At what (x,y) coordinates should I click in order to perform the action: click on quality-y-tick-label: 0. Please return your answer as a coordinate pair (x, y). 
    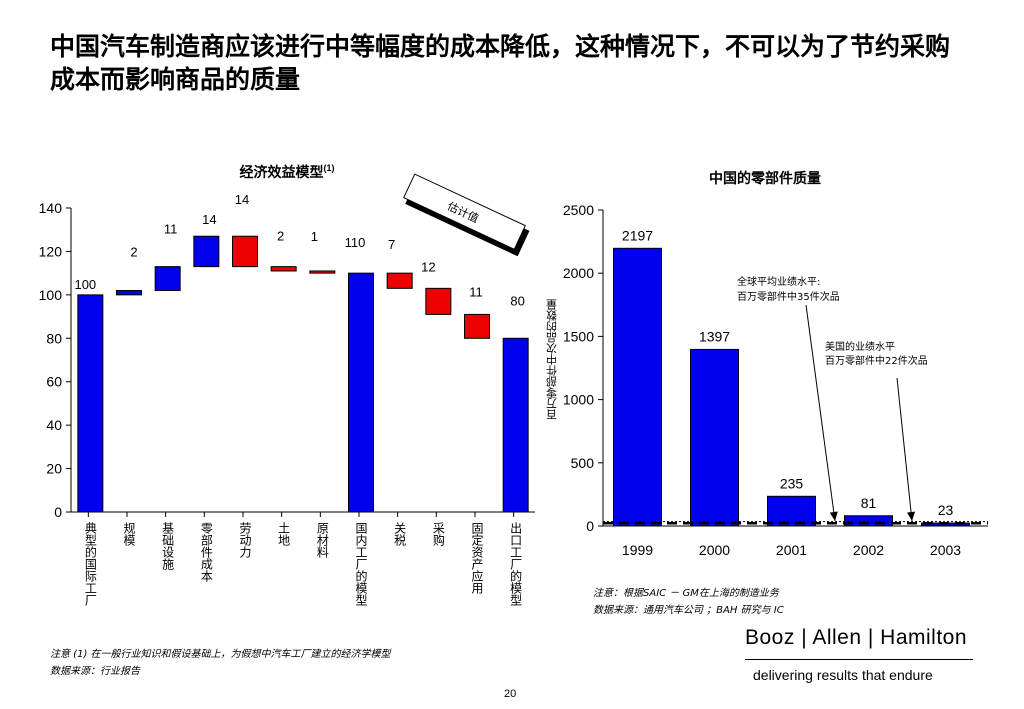
    Looking at the image, I should click on (590, 526).